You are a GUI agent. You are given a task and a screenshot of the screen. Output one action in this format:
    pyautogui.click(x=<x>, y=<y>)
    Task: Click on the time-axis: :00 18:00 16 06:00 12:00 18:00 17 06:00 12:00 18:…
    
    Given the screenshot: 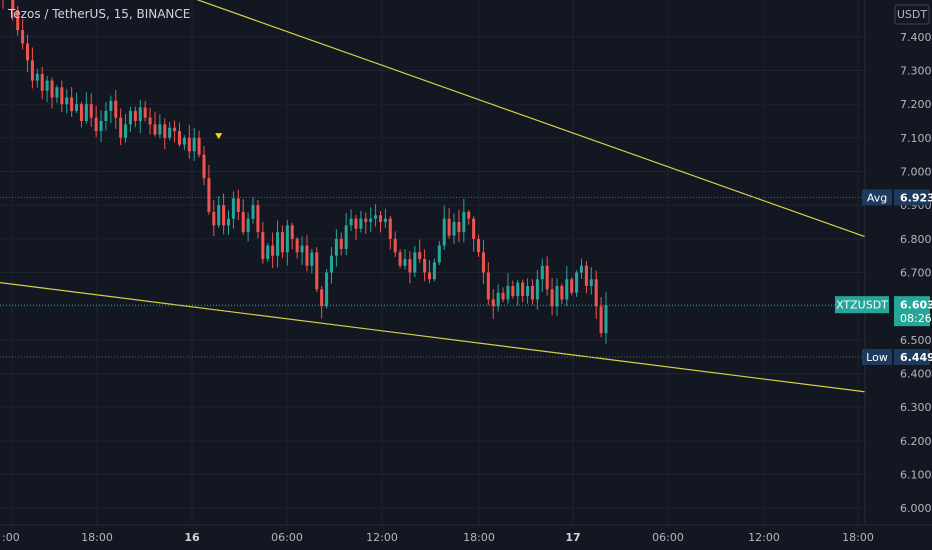 What is the action you would take?
    pyautogui.click(x=438, y=537)
    